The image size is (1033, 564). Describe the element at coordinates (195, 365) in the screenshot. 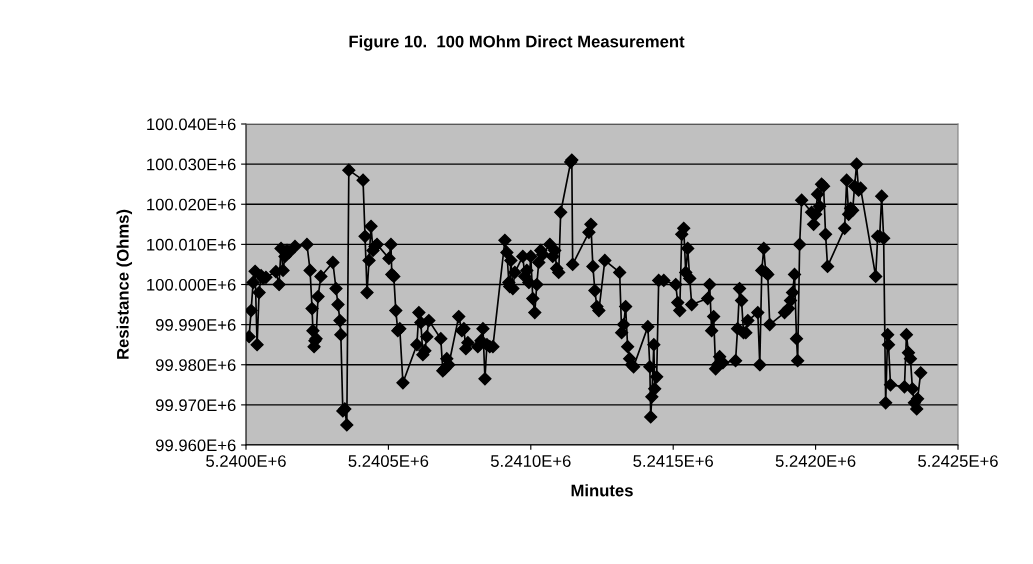

I see `y-tick-label: 99.980E+6` at that location.